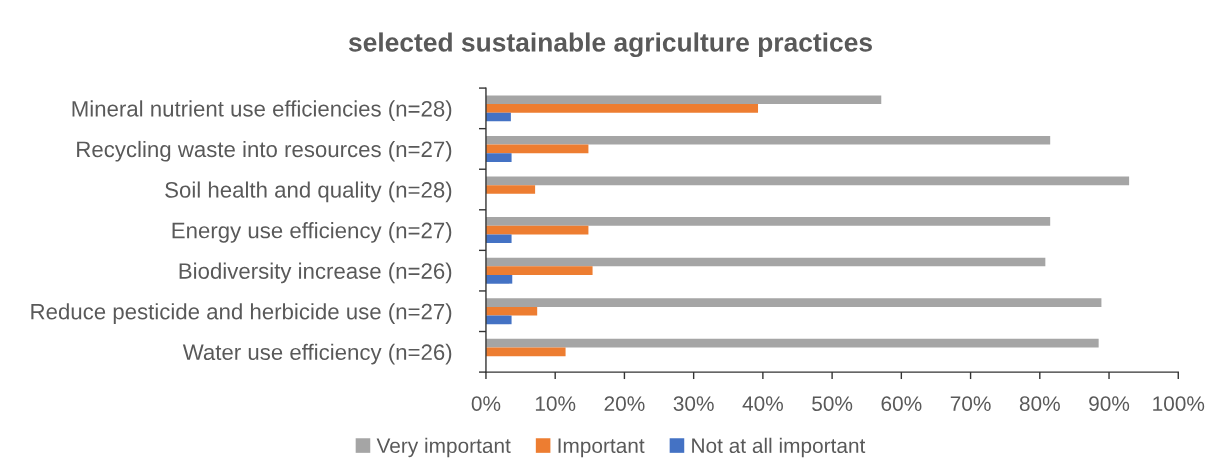 Image resolution: width=1221 pixels, height=471 pixels. I want to click on x-tick-label: 60%, so click(901, 403).